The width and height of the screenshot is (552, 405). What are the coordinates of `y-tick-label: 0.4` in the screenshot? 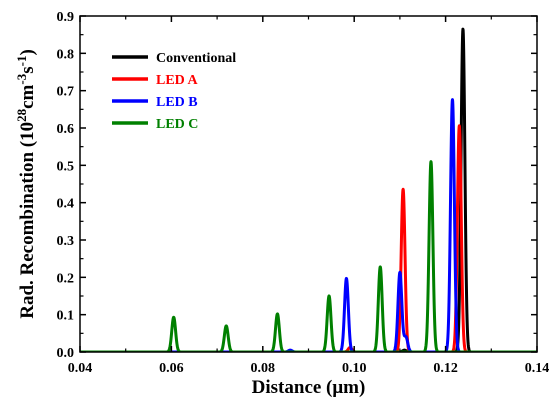 It's located at (66, 204).